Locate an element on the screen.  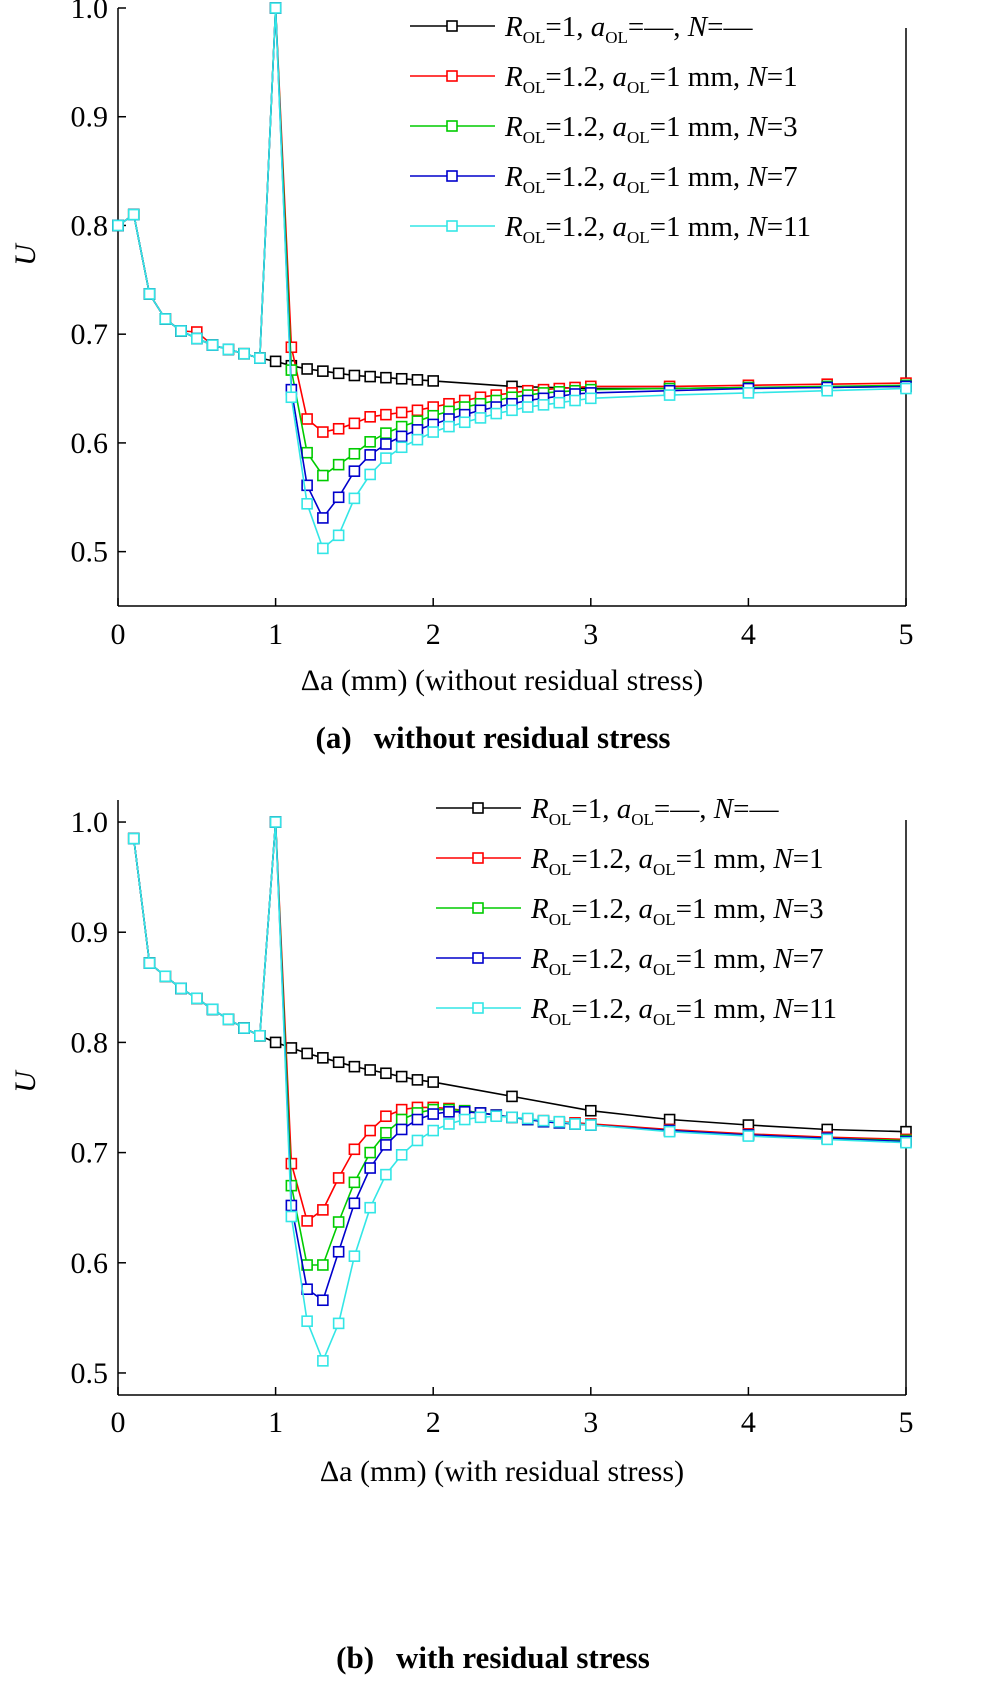
legend-label: ROL=1.2, aOL=1 mm, N=7 is located at coordinates (677, 961).